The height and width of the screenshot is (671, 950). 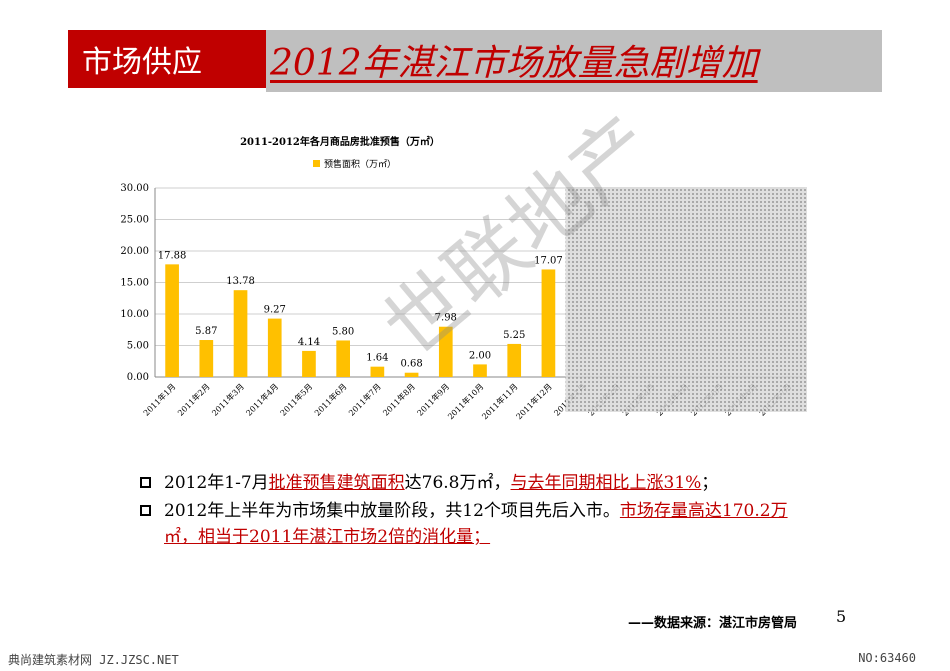 I want to click on x-tick-label: 2011年6月, so click(x=330, y=399).